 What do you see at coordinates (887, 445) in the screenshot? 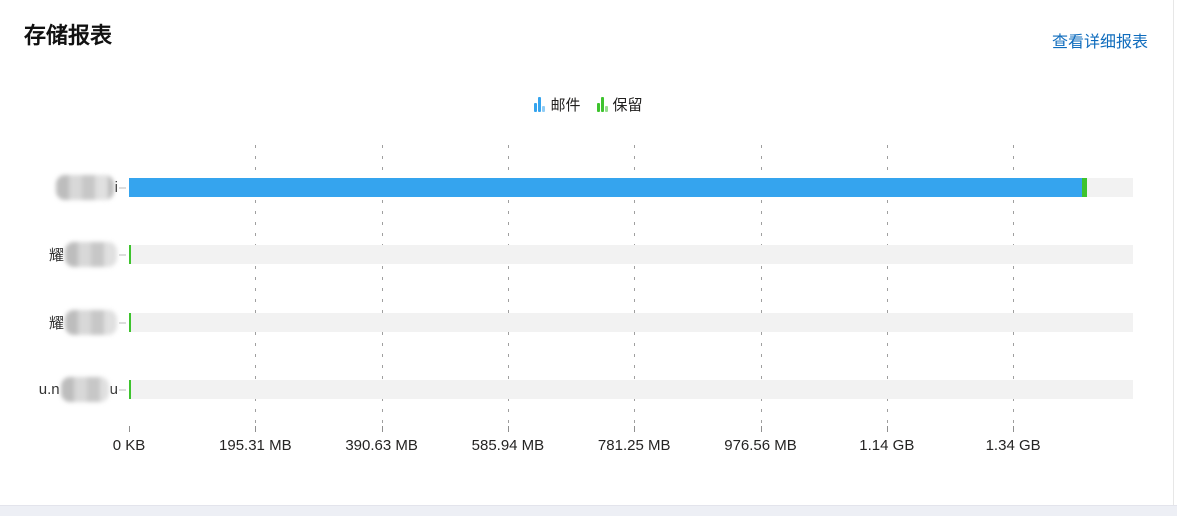
I see `axis-tick-label: 1.14 GB` at bounding box center [887, 445].